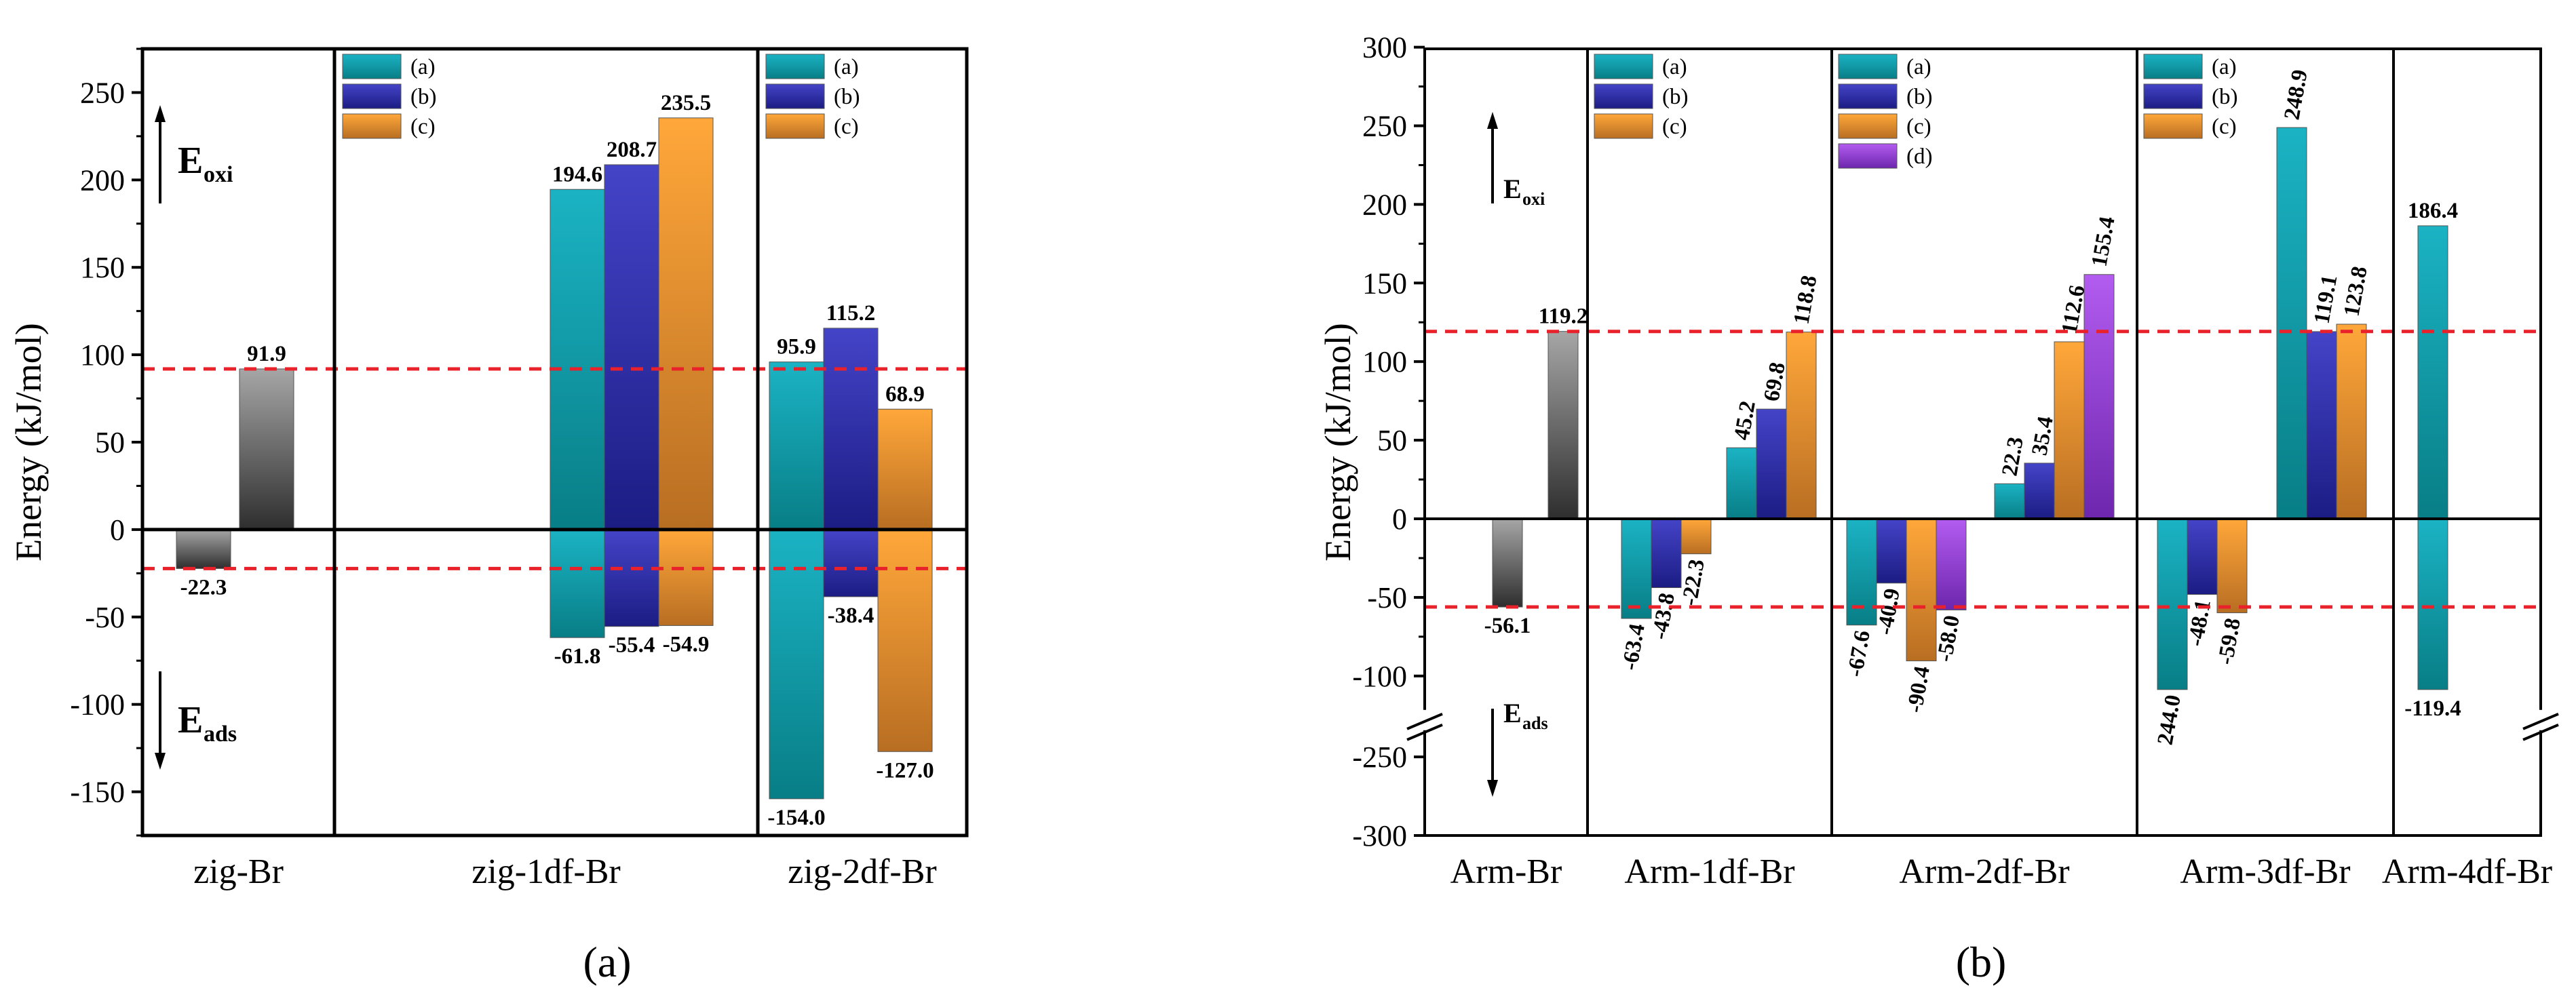 This screenshot has width=2576, height=1003. What do you see at coordinates (2432, 372) in the screenshot?
I see `bar-Arm-4df-Br-oxi-a` at bounding box center [2432, 372].